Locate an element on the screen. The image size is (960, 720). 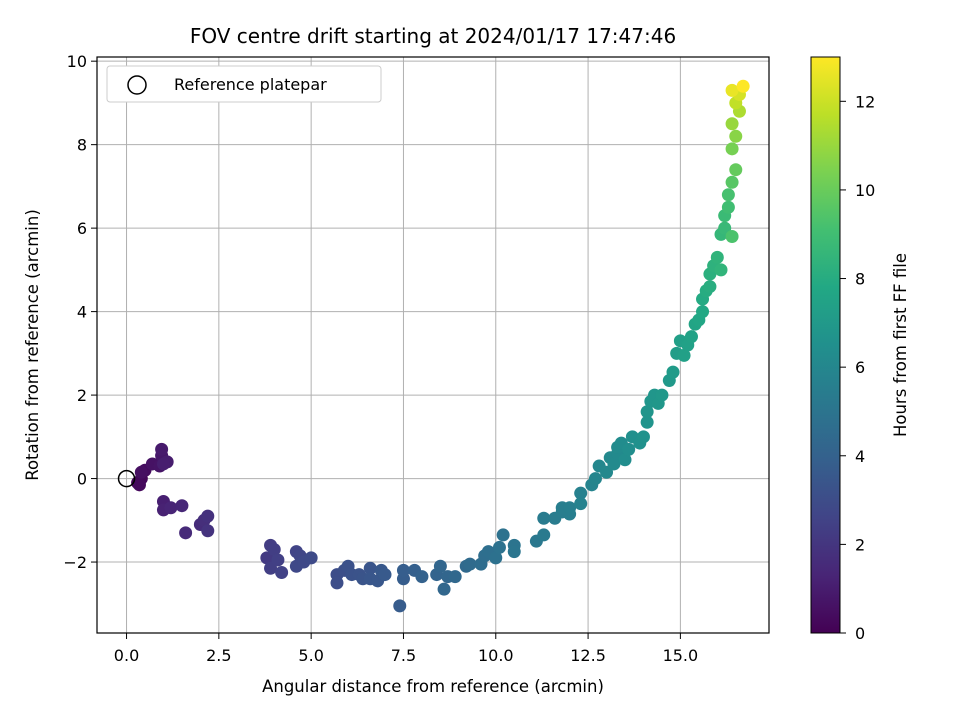
x-axis-ticks: 0.0 2.5 5.0 7.5 10.0 12.5 15.0 is located at coordinates (406, 649).